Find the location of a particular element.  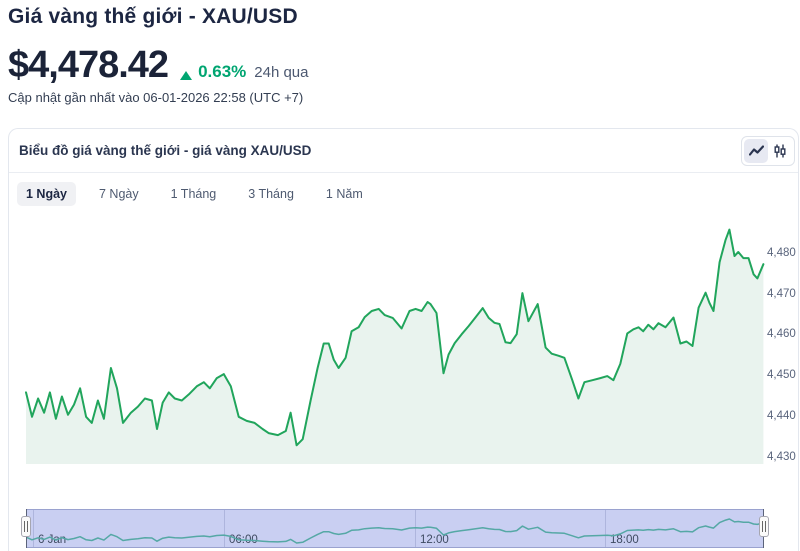

navigator: 6 Jan 06:00 12:00 18:00 is located at coordinates (395, 528).